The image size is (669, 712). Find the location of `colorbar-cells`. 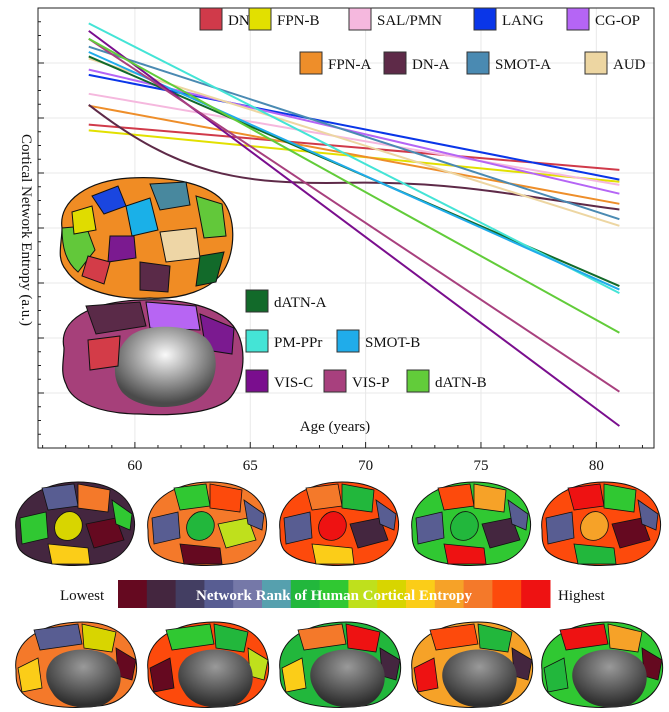

colorbar-cells is located at coordinates (334, 594).